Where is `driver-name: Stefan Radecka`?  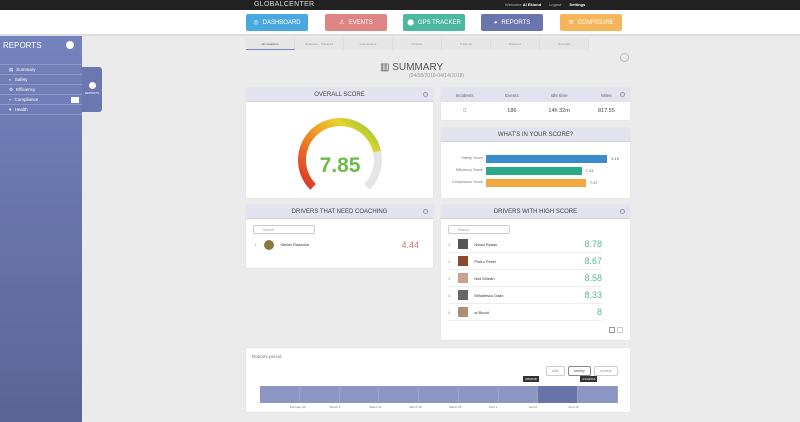
driver-name: Stefan Radecka is located at coordinates (294, 244).